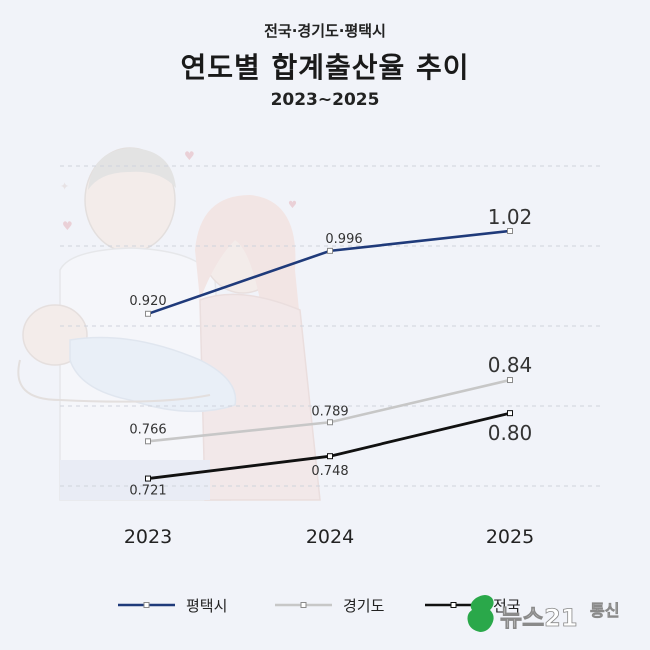  What do you see at coordinates (147, 491) in the screenshot?
I see `data-label: 0.721` at bounding box center [147, 491].